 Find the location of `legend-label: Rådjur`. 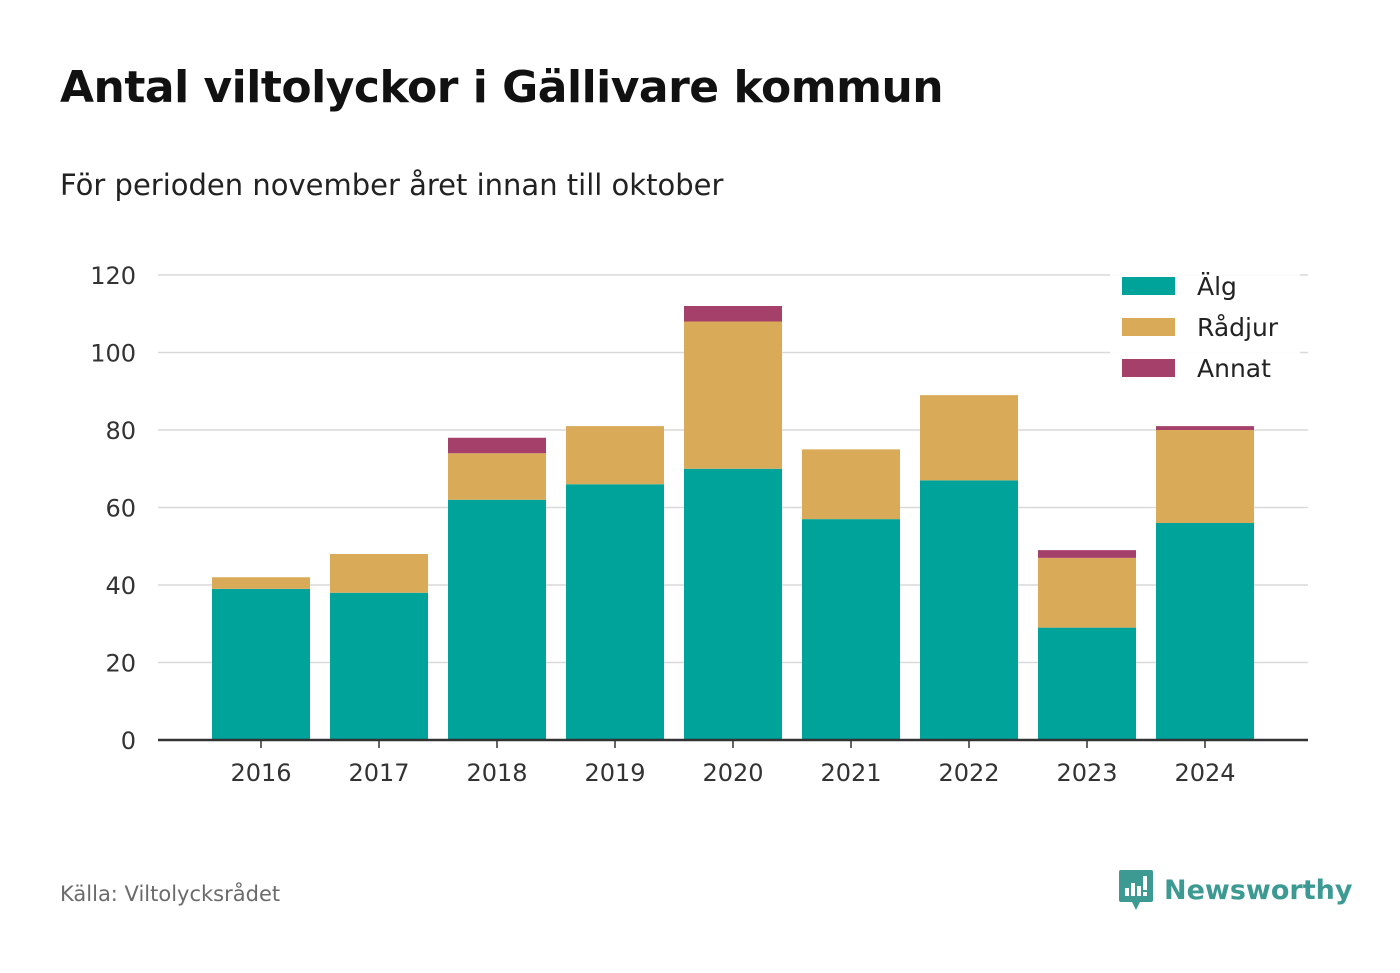

legend-label: Rådjur is located at coordinates (1238, 327).